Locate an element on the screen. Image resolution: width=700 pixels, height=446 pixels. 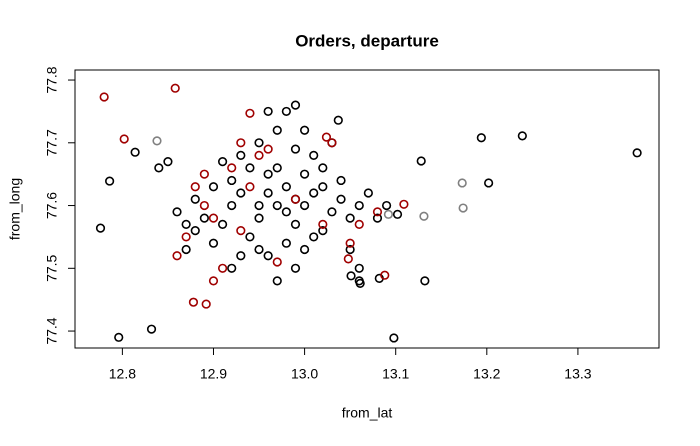
y-tick-label: 77.4 is located at coordinates (52, 330).